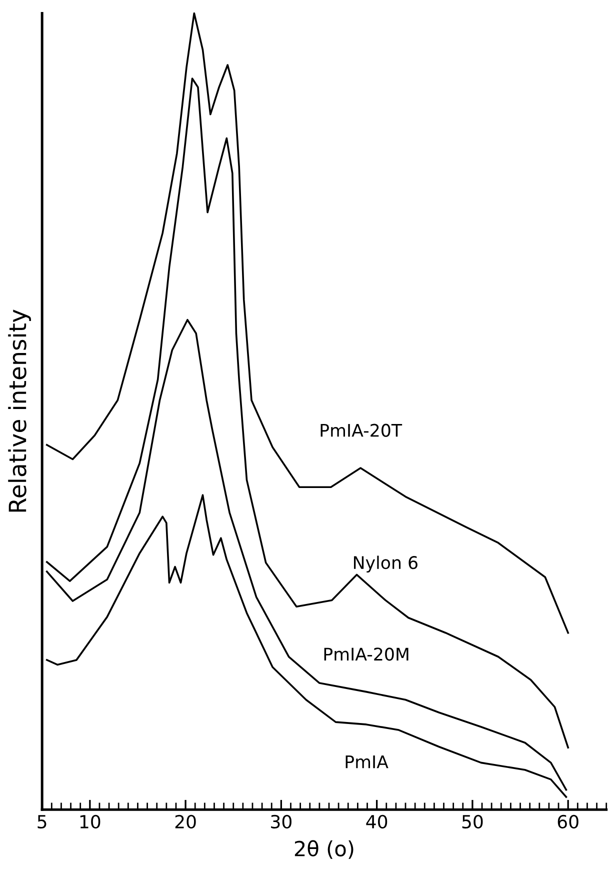  I want to click on x-tick-label: 10, so click(90, 821).